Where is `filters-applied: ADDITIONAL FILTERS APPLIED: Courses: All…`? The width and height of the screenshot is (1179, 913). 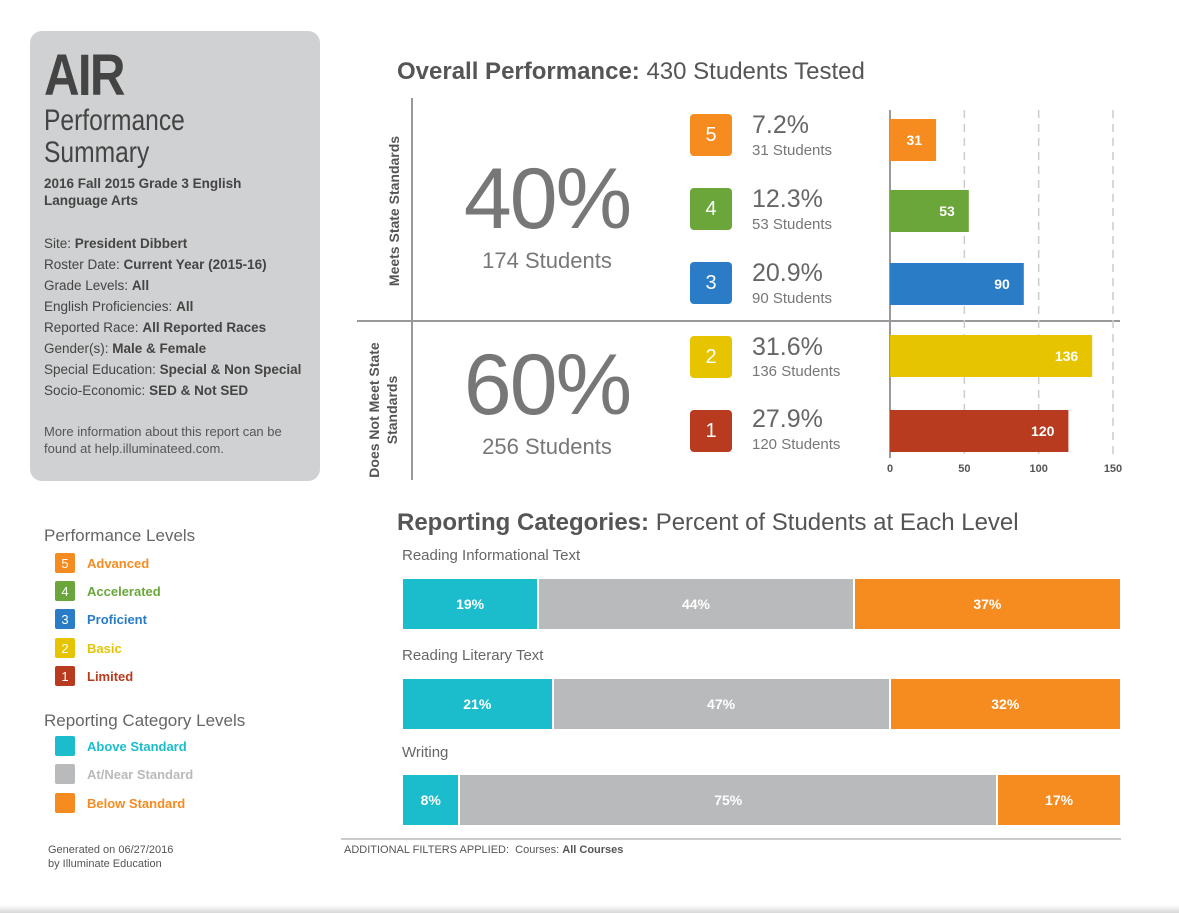
filters-applied: ADDITIONAL FILTERS APPLIED: Courses: All… is located at coordinates (483, 850).